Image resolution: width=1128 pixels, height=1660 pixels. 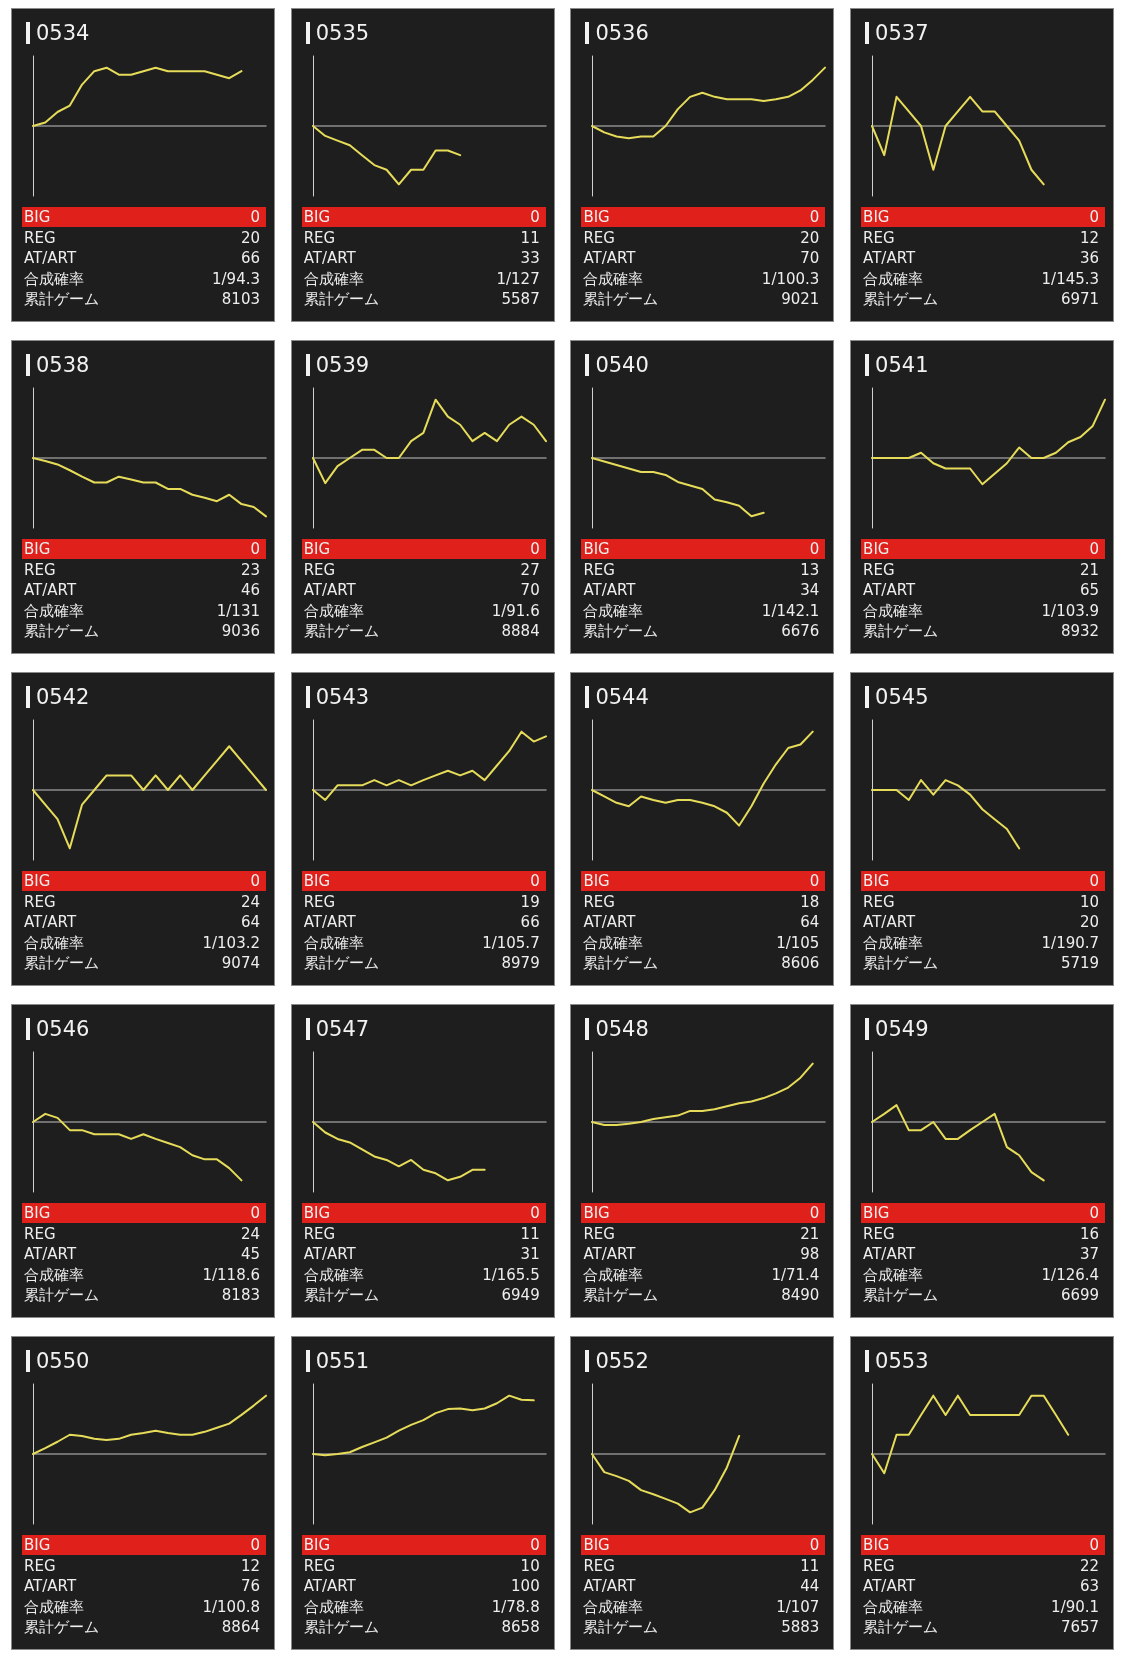 What do you see at coordinates (231, 942) in the screenshot?
I see `text: 1/103.2` at bounding box center [231, 942].